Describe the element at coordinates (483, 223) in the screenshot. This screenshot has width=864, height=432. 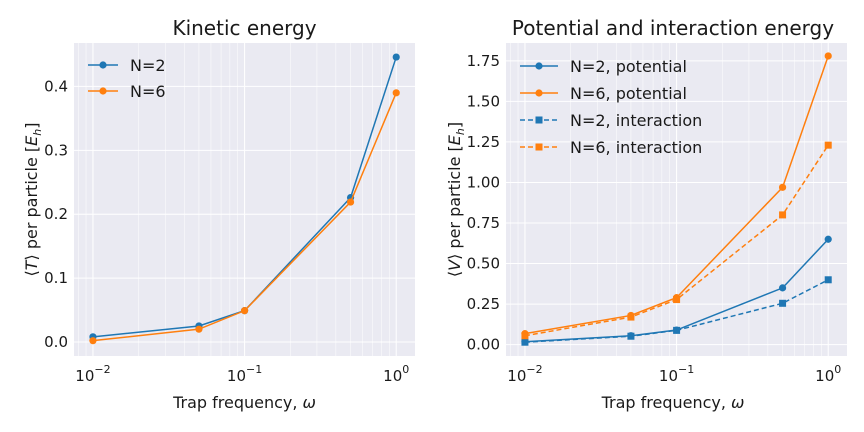
I see `y-tick-label: 0.75` at that location.